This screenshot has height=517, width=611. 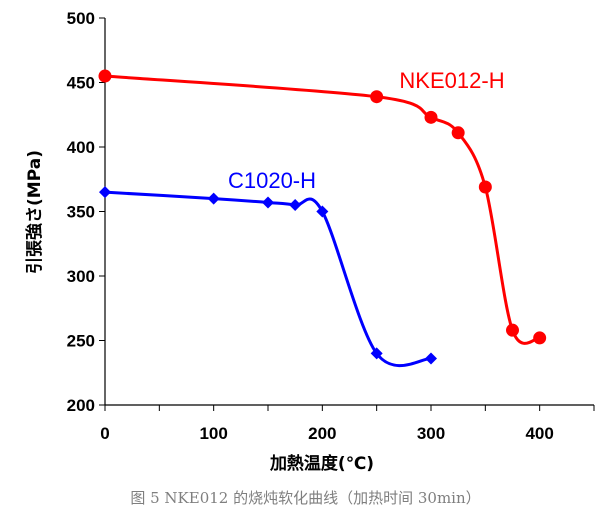 I want to click on x-tick-label: 100, so click(x=213, y=433).